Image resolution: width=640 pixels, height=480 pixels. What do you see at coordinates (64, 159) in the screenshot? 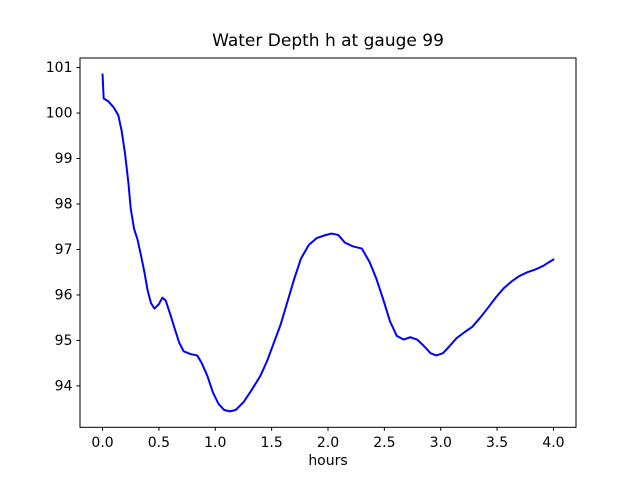
I see `y-tick-label: 99` at bounding box center [64, 159].